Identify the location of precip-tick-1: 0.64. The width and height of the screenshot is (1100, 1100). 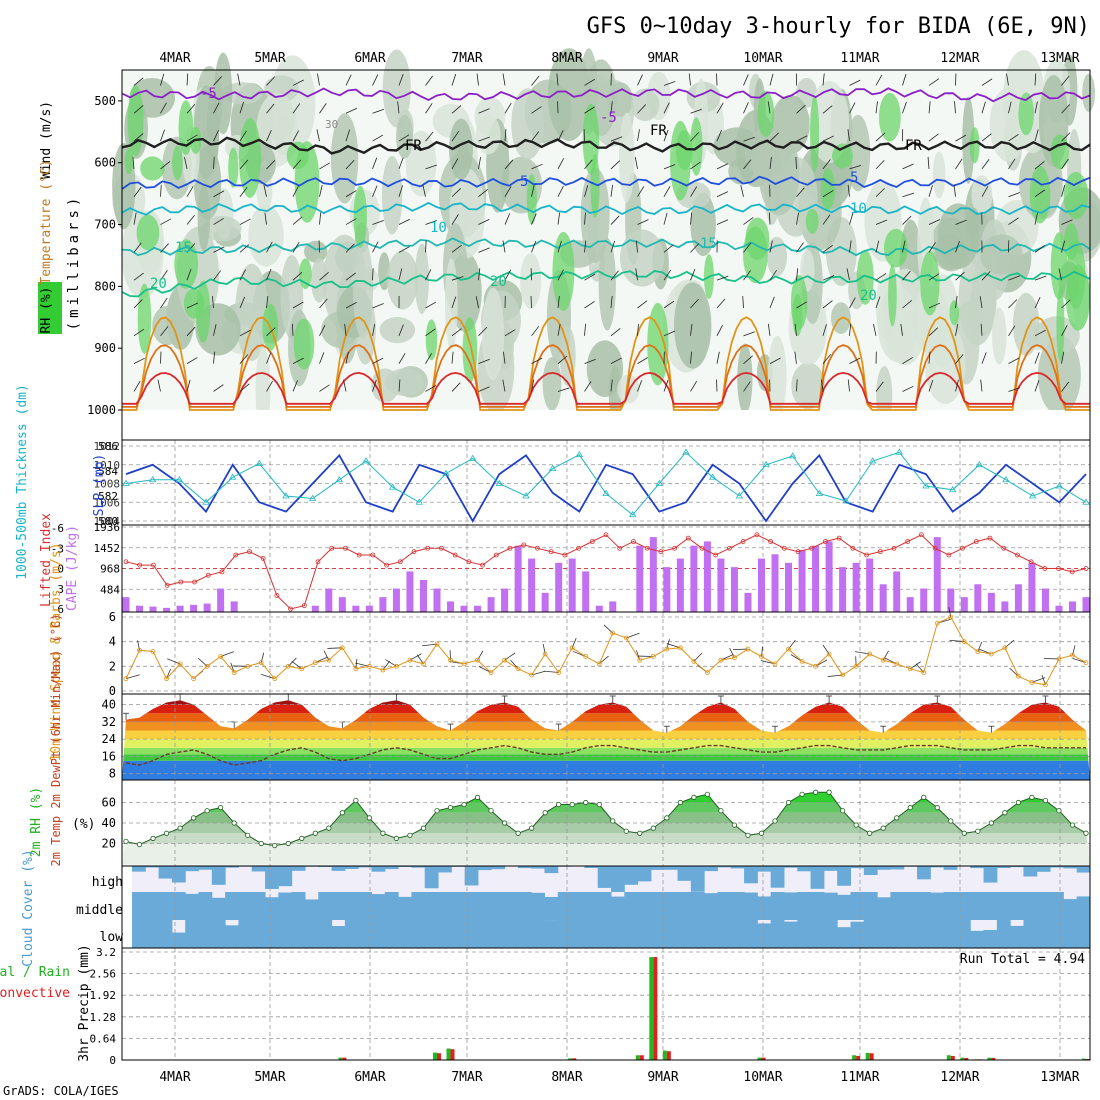
(103, 1038).